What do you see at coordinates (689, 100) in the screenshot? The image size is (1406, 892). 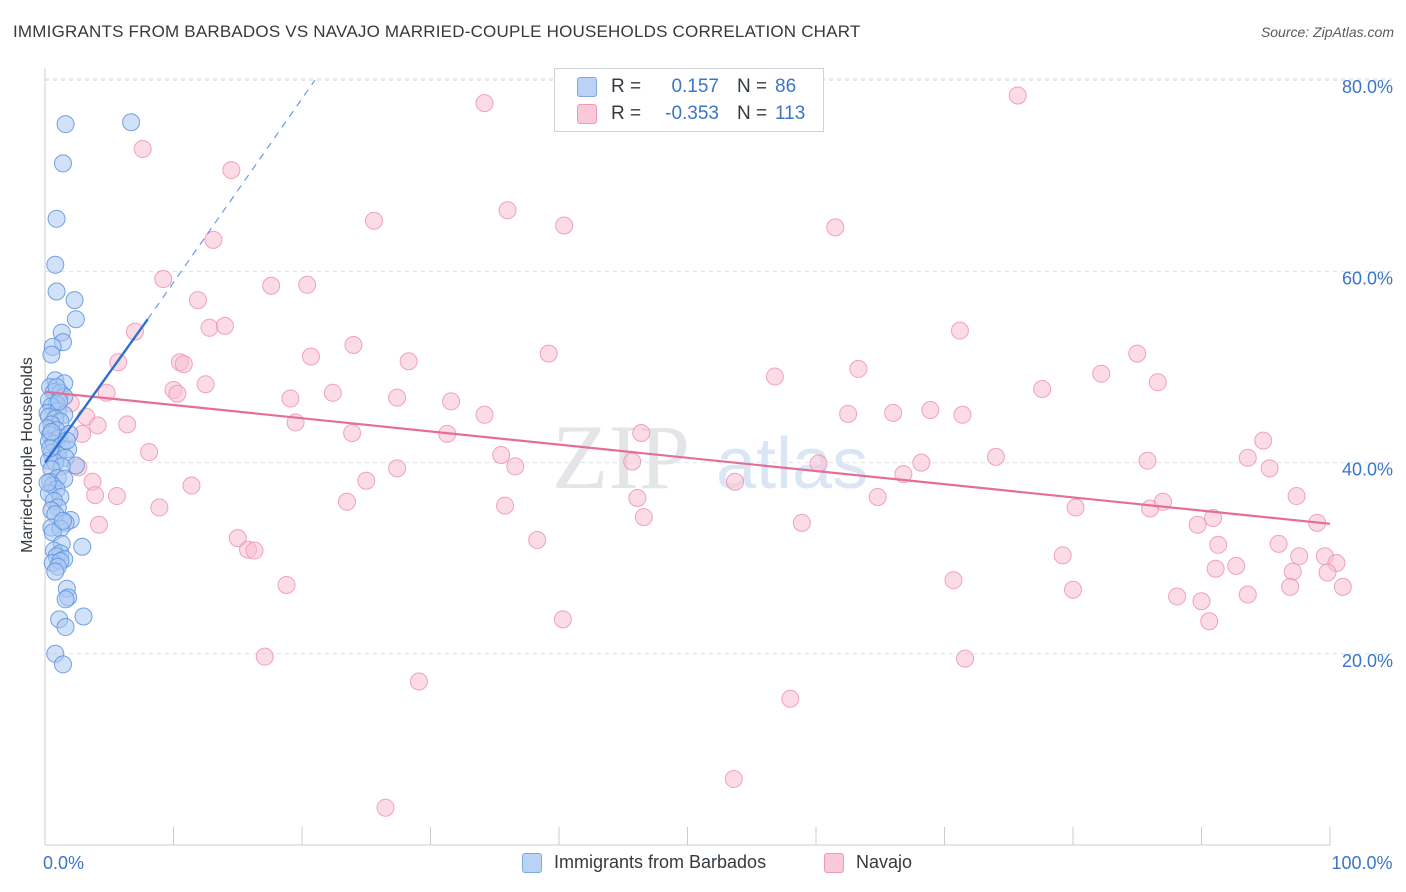 I see `correlation-legend: R = 0.157 N = 86 R = -0.353 N = 113` at bounding box center [689, 100].